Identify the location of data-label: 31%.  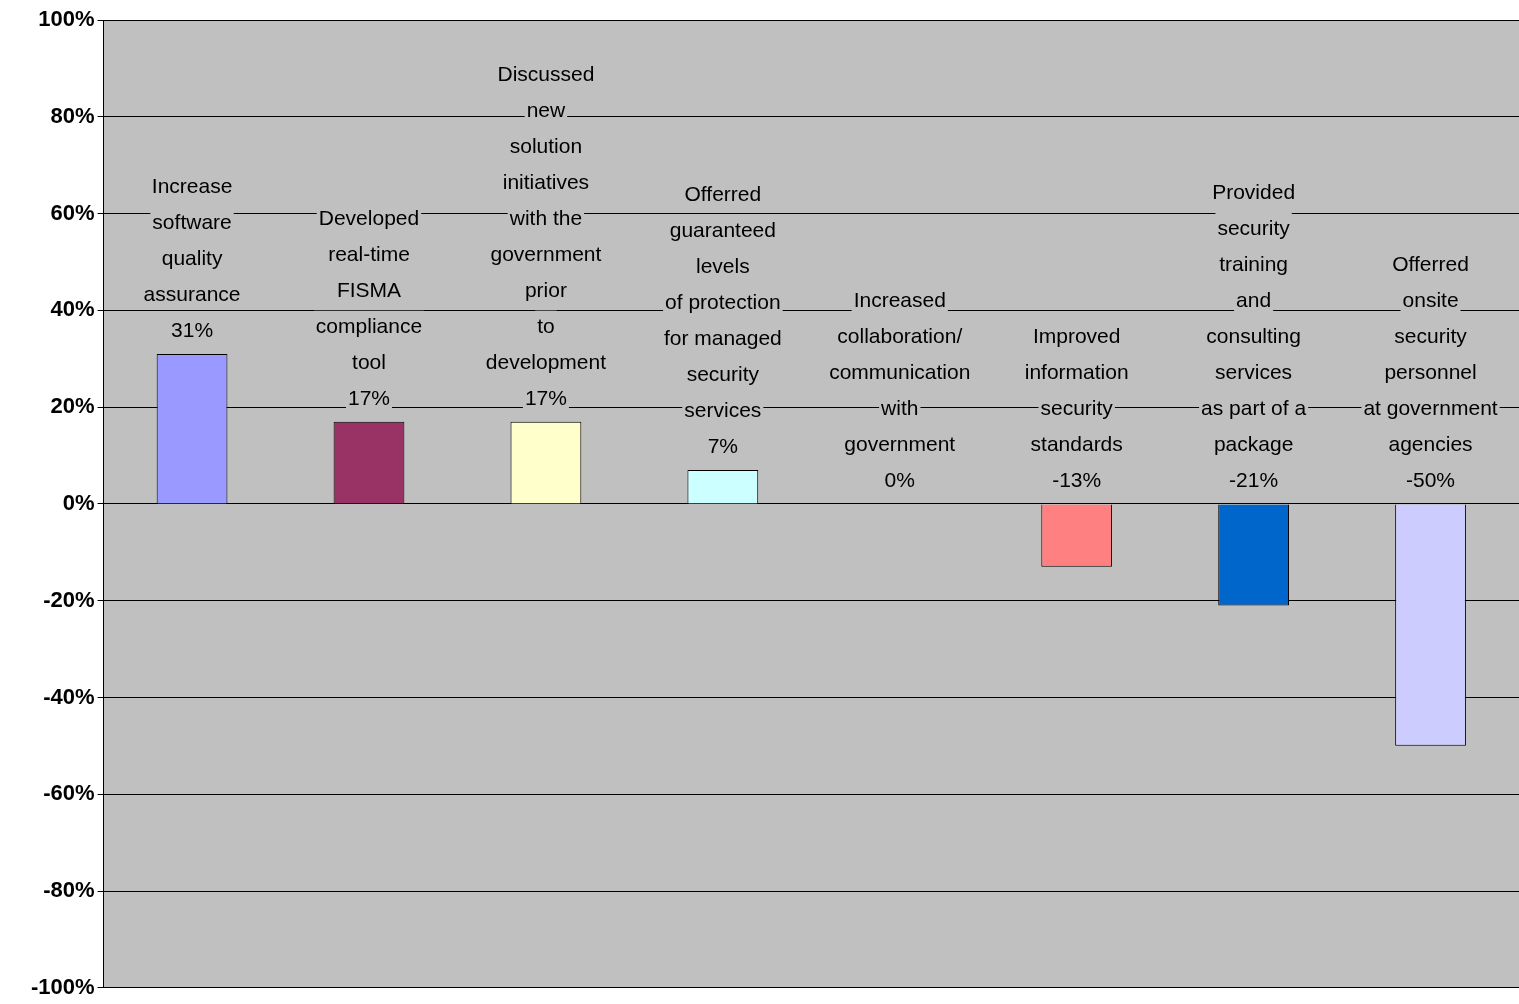
(192, 330).